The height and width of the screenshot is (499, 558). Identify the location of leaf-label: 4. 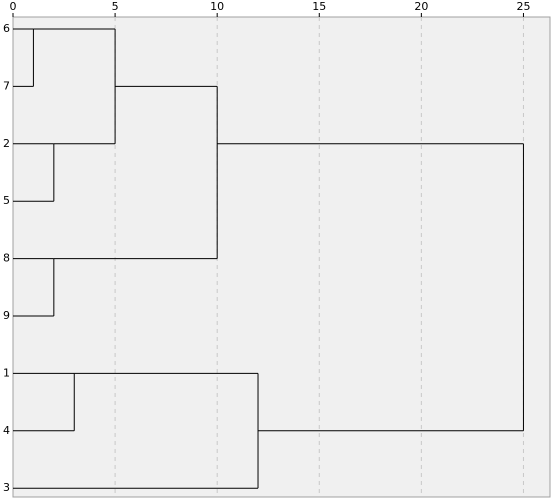
(6, 430).